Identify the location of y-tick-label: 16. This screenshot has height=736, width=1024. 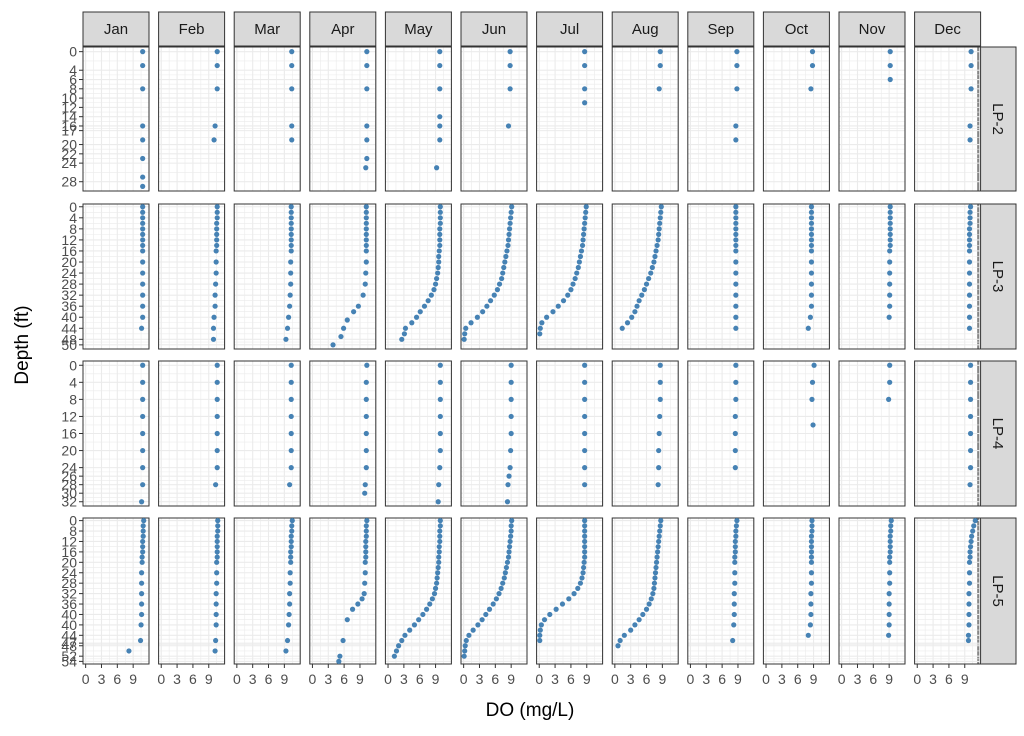
(69, 552).